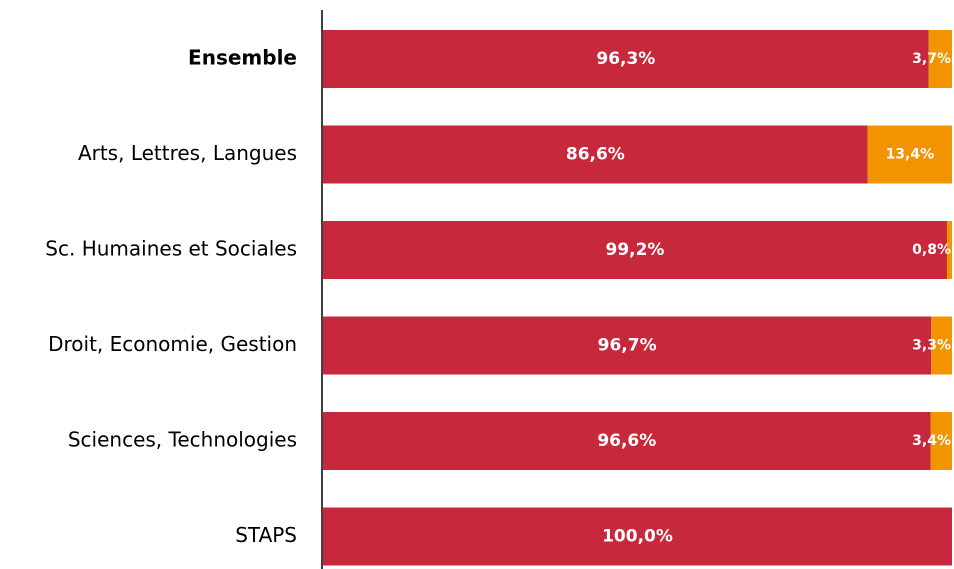 The height and width of the screenshot is (569, 954). I want to click on value-label: 3,7%, so click(931, 59).